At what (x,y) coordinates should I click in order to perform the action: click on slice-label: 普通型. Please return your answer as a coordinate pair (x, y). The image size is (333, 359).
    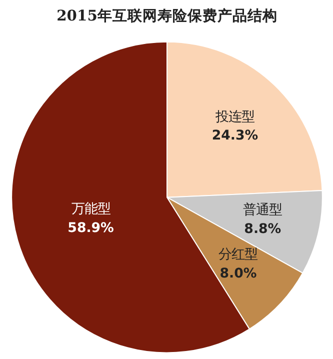
    Looking at the image, I should click on (262, 210).